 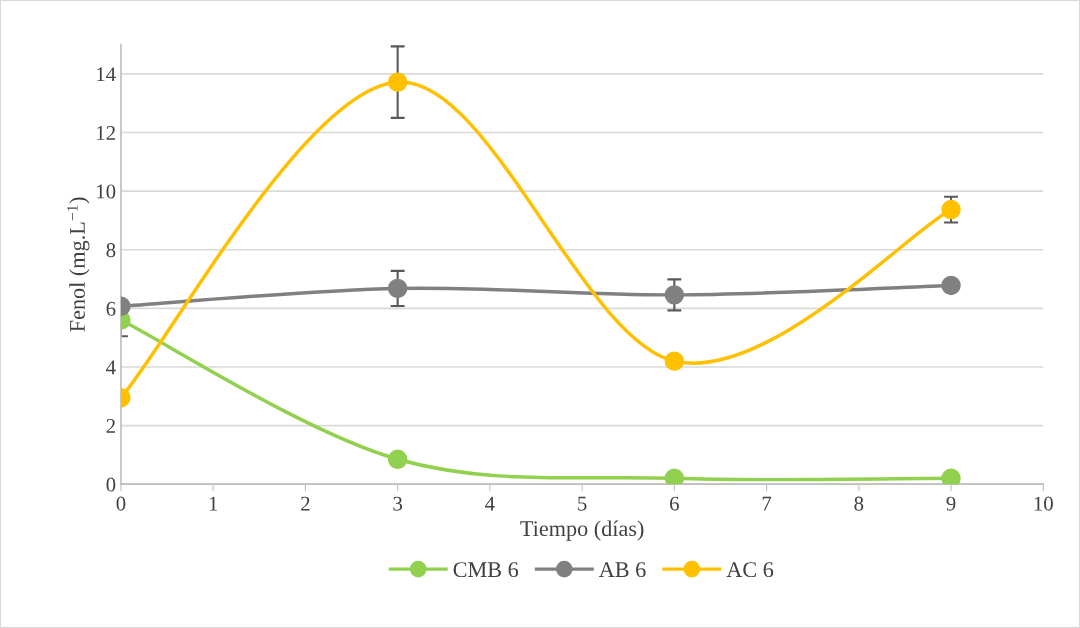 What do you see at coordinates (121, 503) in the screenshot?
I see `x-tick-label: 0` at bounding box center [121, 503].